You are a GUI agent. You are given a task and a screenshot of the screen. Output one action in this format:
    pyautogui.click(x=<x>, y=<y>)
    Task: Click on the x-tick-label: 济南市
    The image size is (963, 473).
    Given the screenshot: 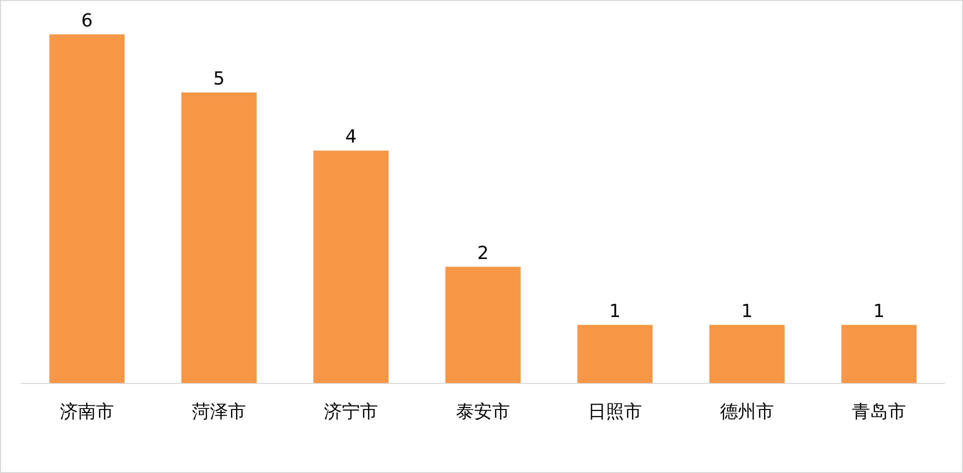 What is the action you would take?
    pyautogui.click(x=87, y=412)
    